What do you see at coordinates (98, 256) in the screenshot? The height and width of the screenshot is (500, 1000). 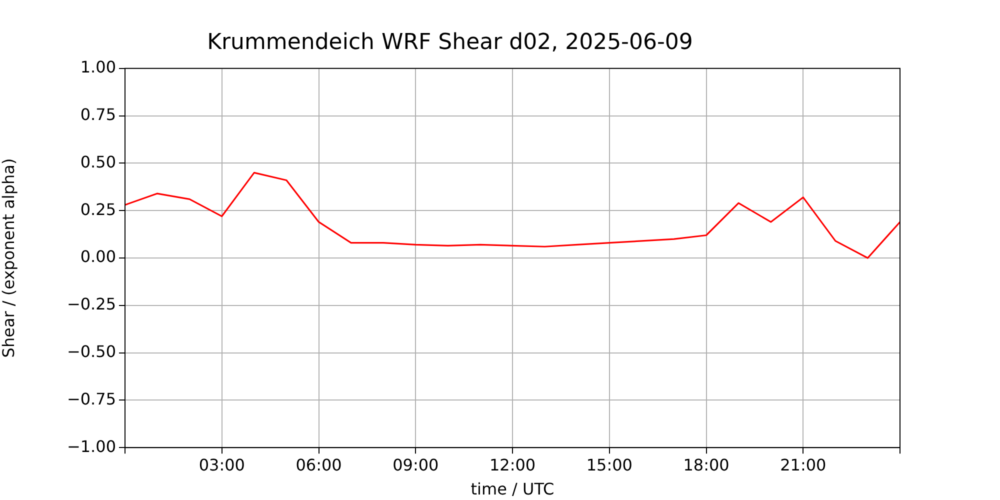 I see `y-tick-label: 0.00` at bounding box center [98, 256].